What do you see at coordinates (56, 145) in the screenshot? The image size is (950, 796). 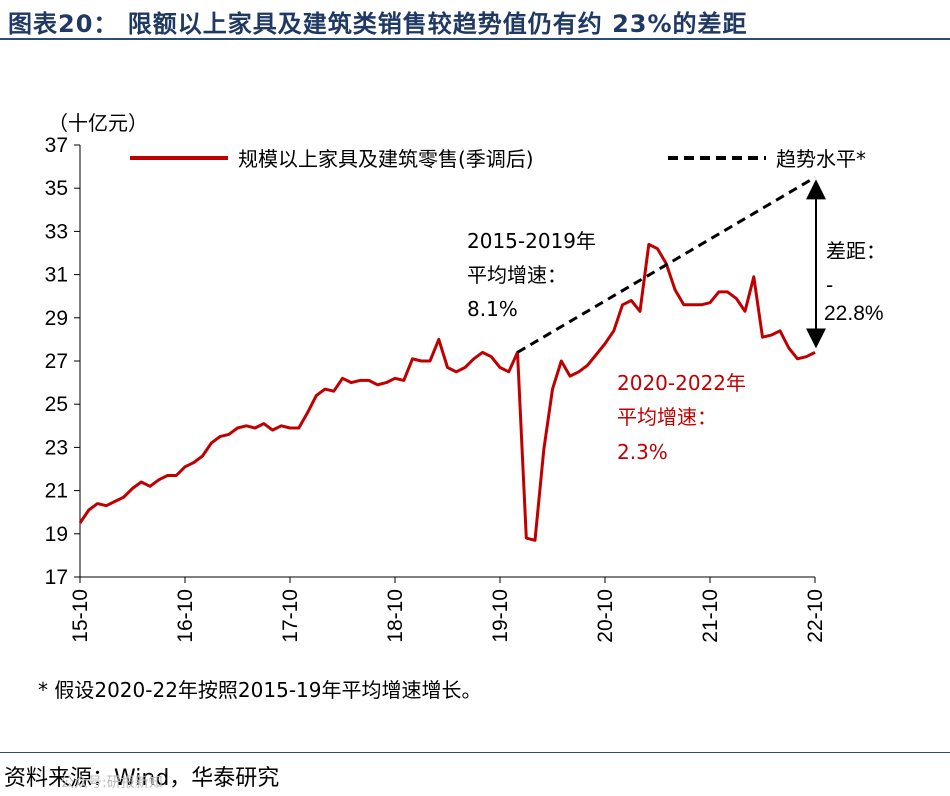 I see `y-tick-label: 37` at bounding box center [56, 145].